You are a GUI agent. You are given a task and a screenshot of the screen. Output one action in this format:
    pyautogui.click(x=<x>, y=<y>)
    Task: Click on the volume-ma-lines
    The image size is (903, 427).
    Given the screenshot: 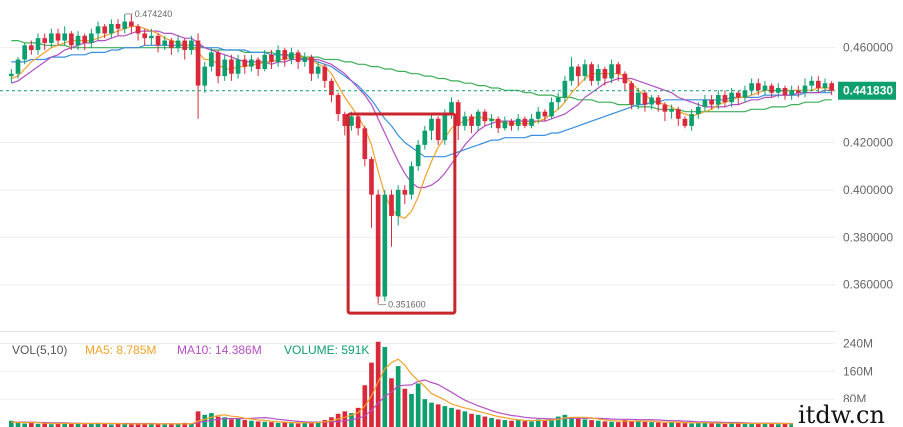 What is the action you would take?
    pyautogui.click(x=421, y=391)
    